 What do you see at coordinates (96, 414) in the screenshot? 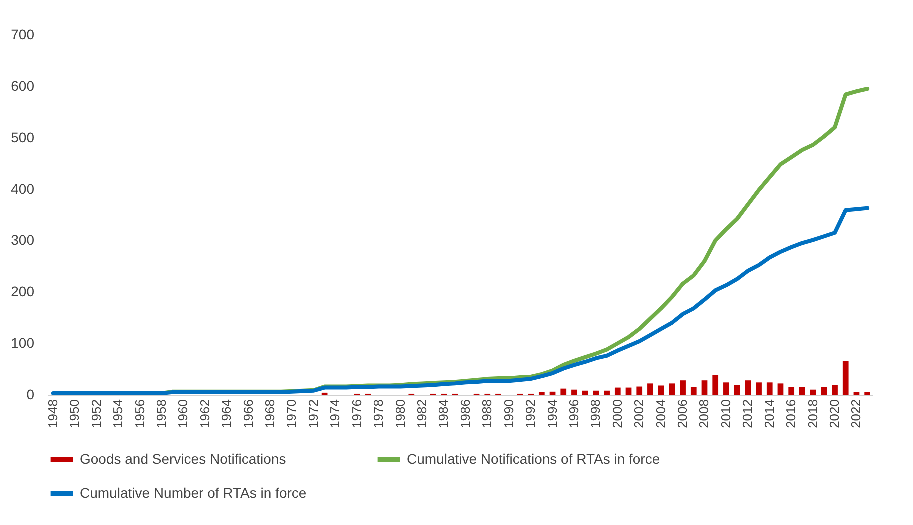
I see `x-tick-label: 1952` at bounding box center [96, 414].